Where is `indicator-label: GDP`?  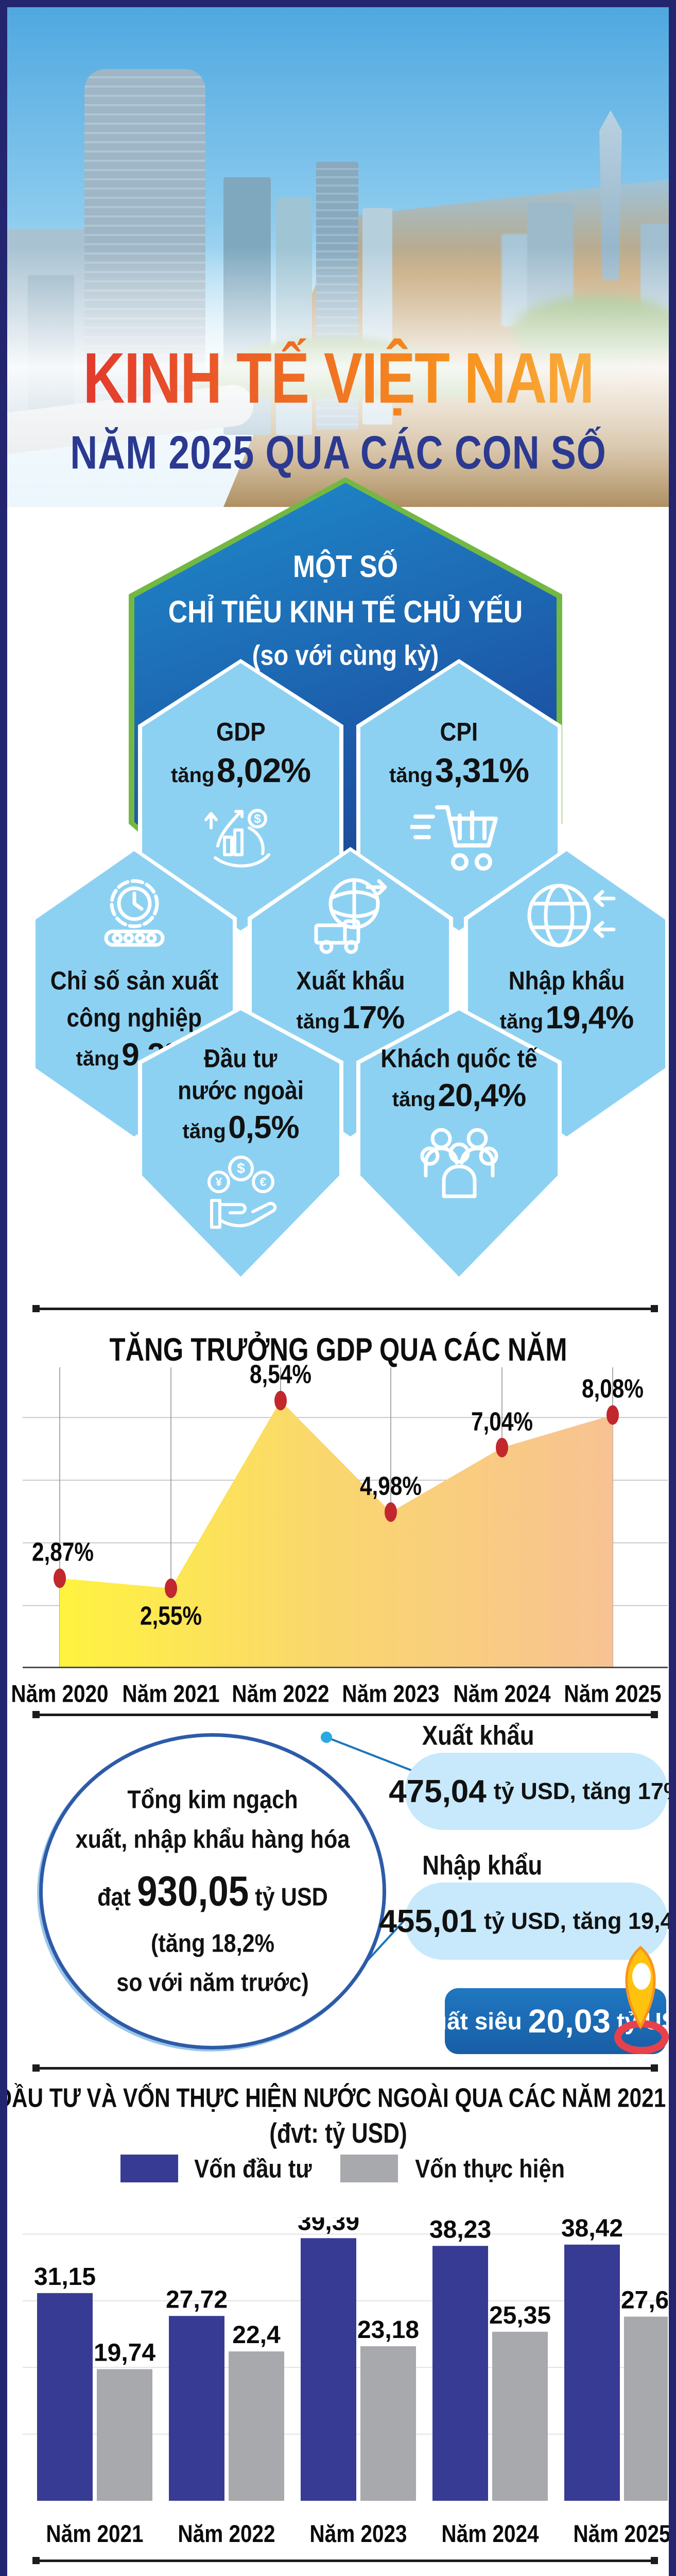
indicator-label: GDP is located at coordinates (241, 732).